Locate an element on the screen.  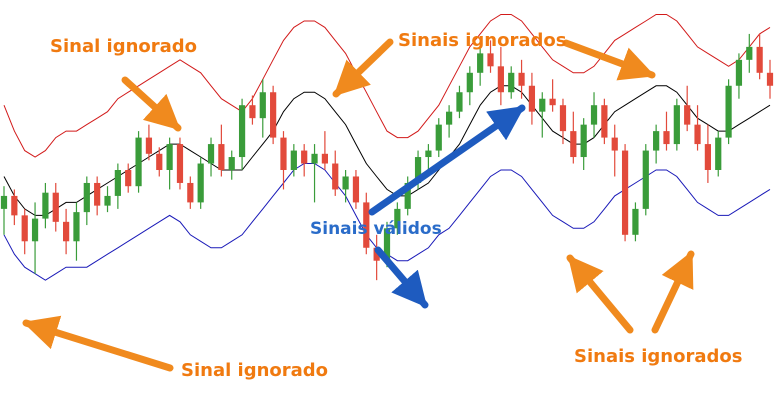
arrow-top-right is located at coordinates (609, 60).